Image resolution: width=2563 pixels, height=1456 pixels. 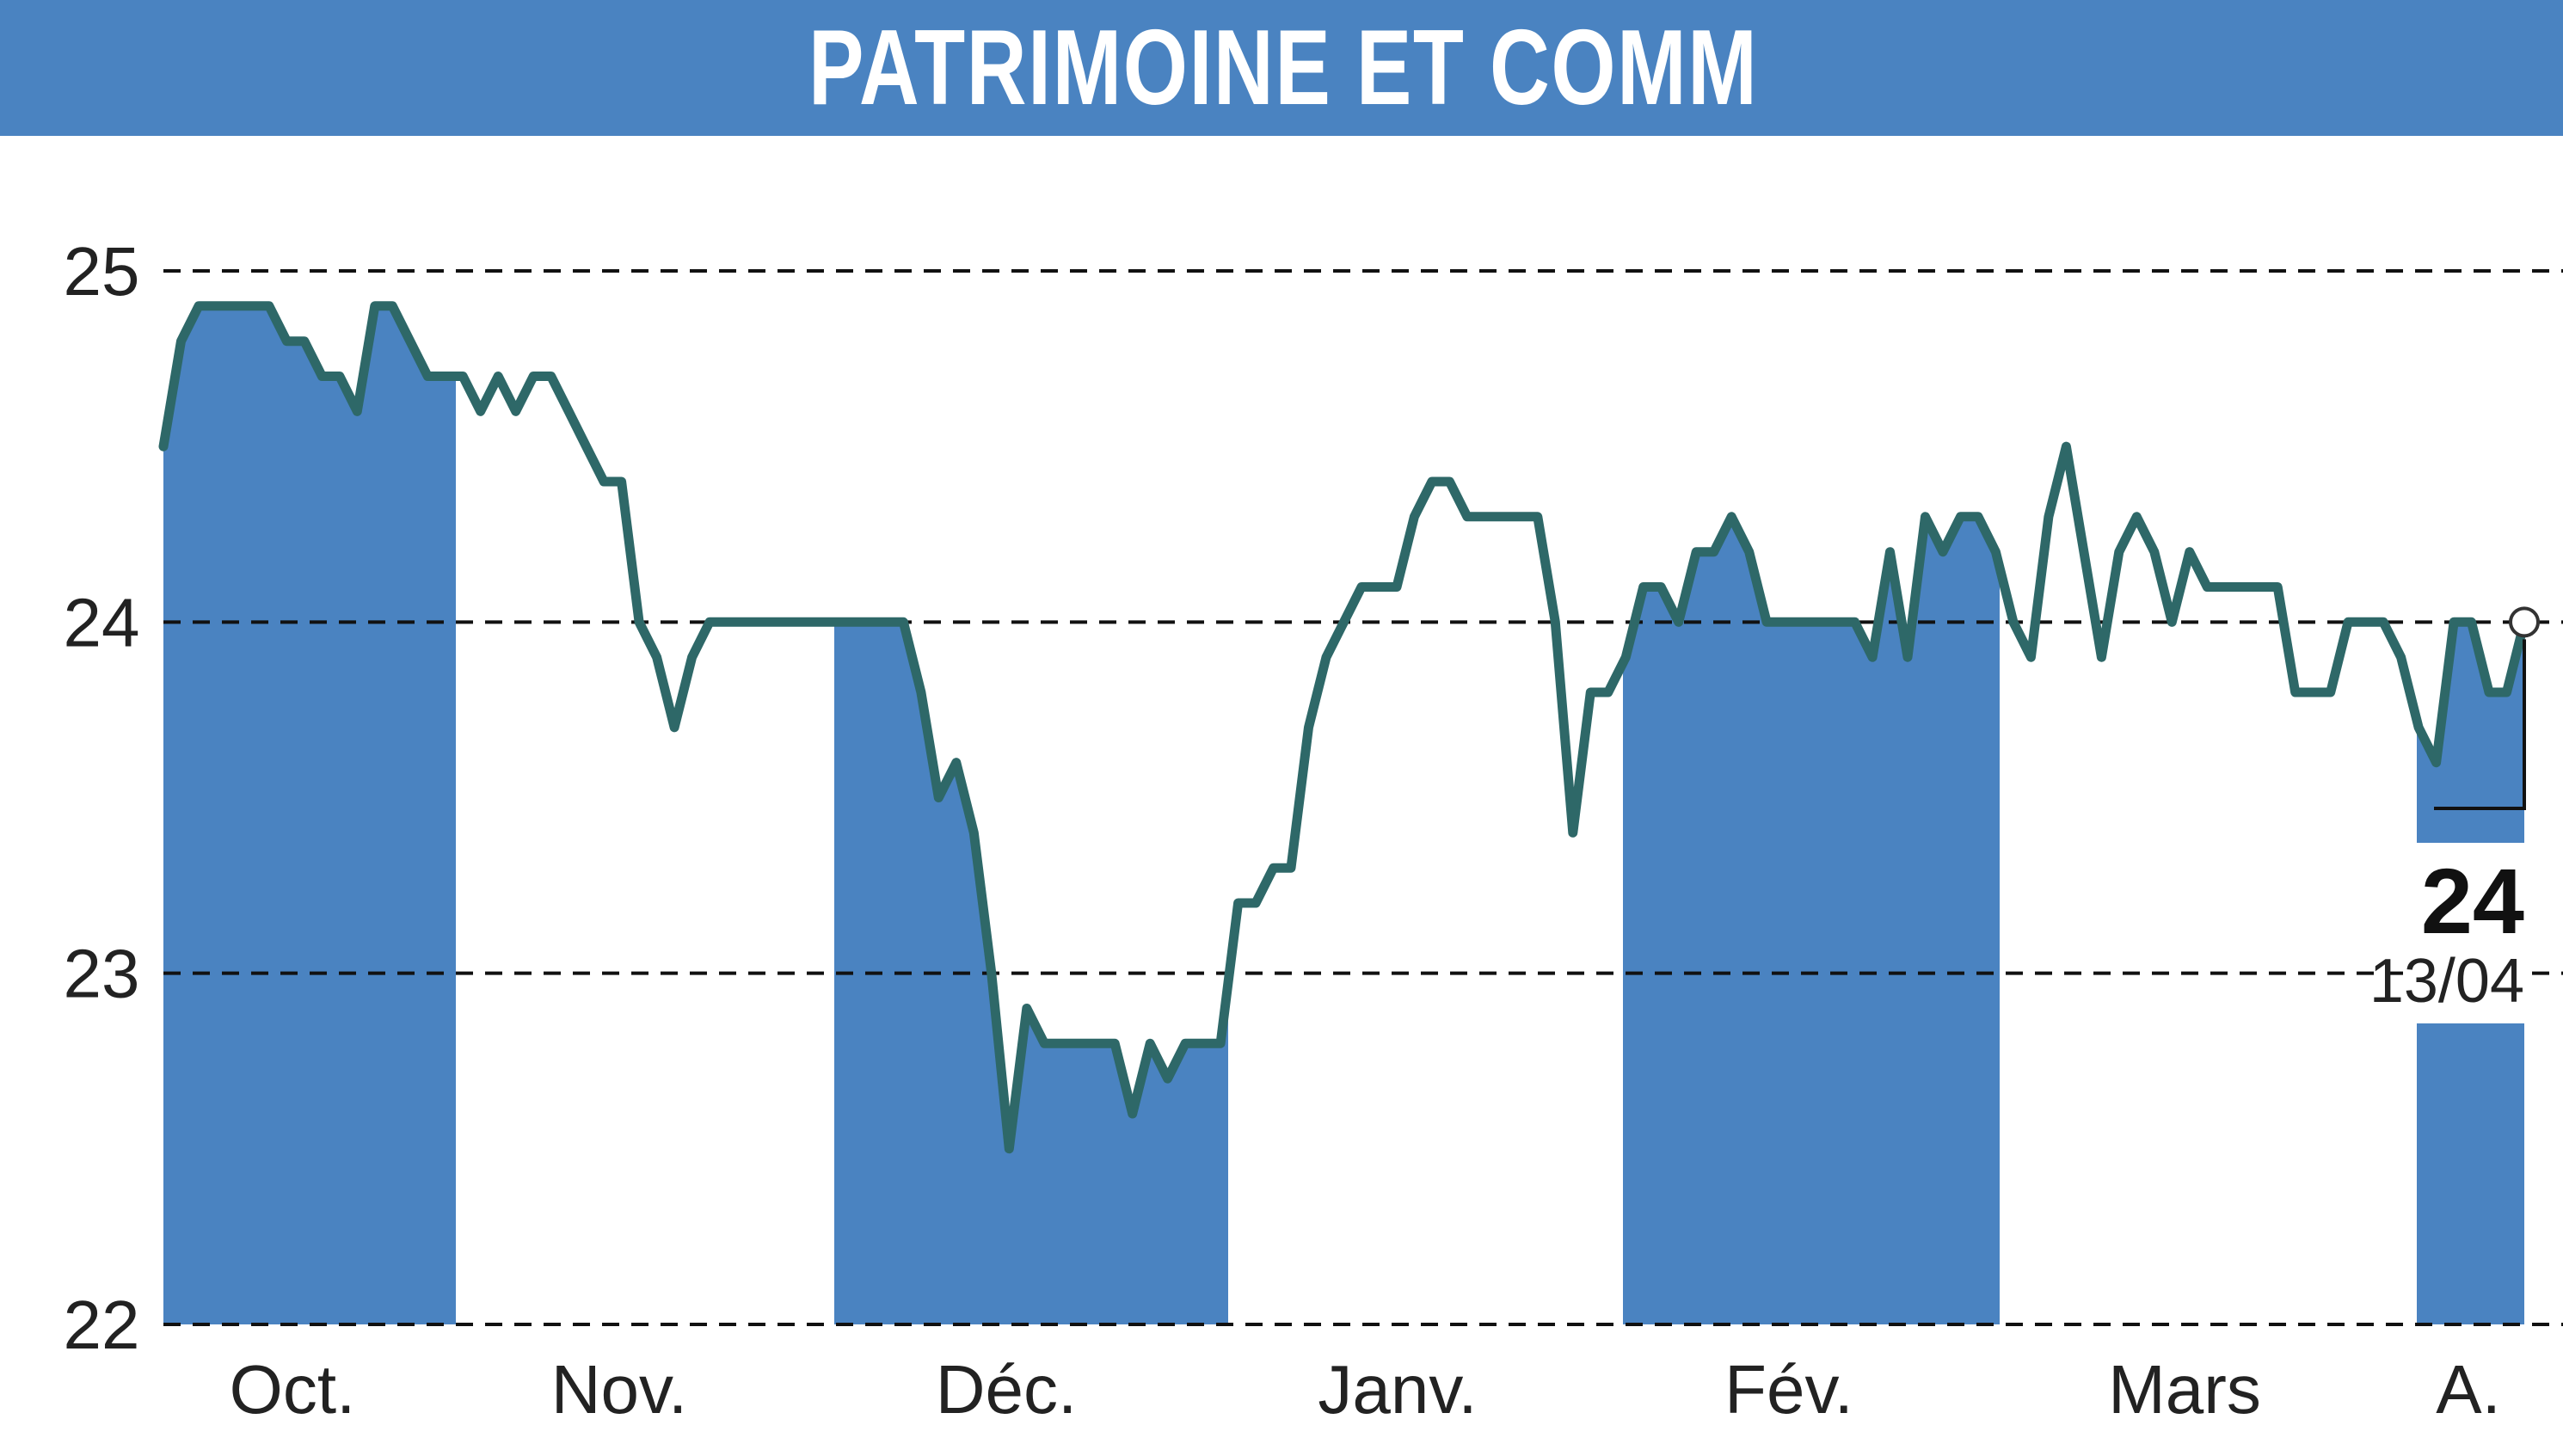 I want to click on title-banner: PATRIMOINE ET COMM, so click(x=1281, y=68).